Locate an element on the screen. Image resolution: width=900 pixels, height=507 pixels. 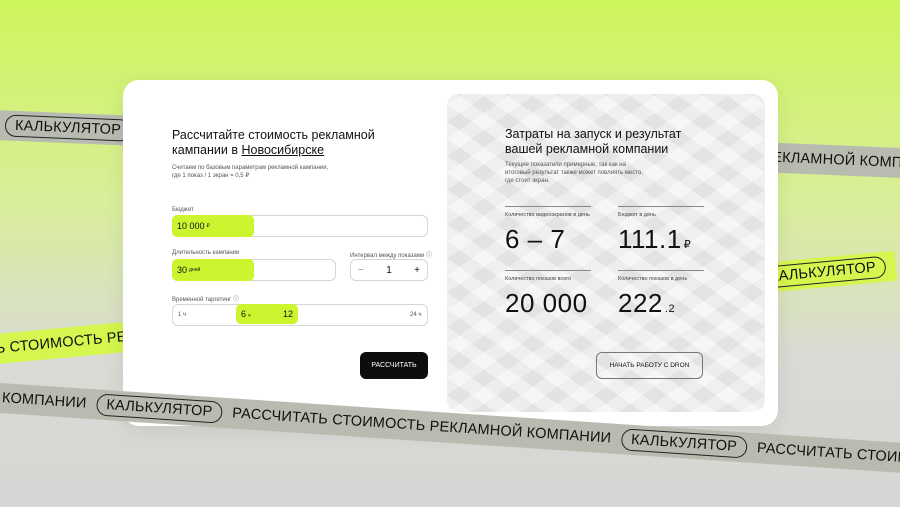
field-label: Длительность кампании is located at coordinates (206, 253).